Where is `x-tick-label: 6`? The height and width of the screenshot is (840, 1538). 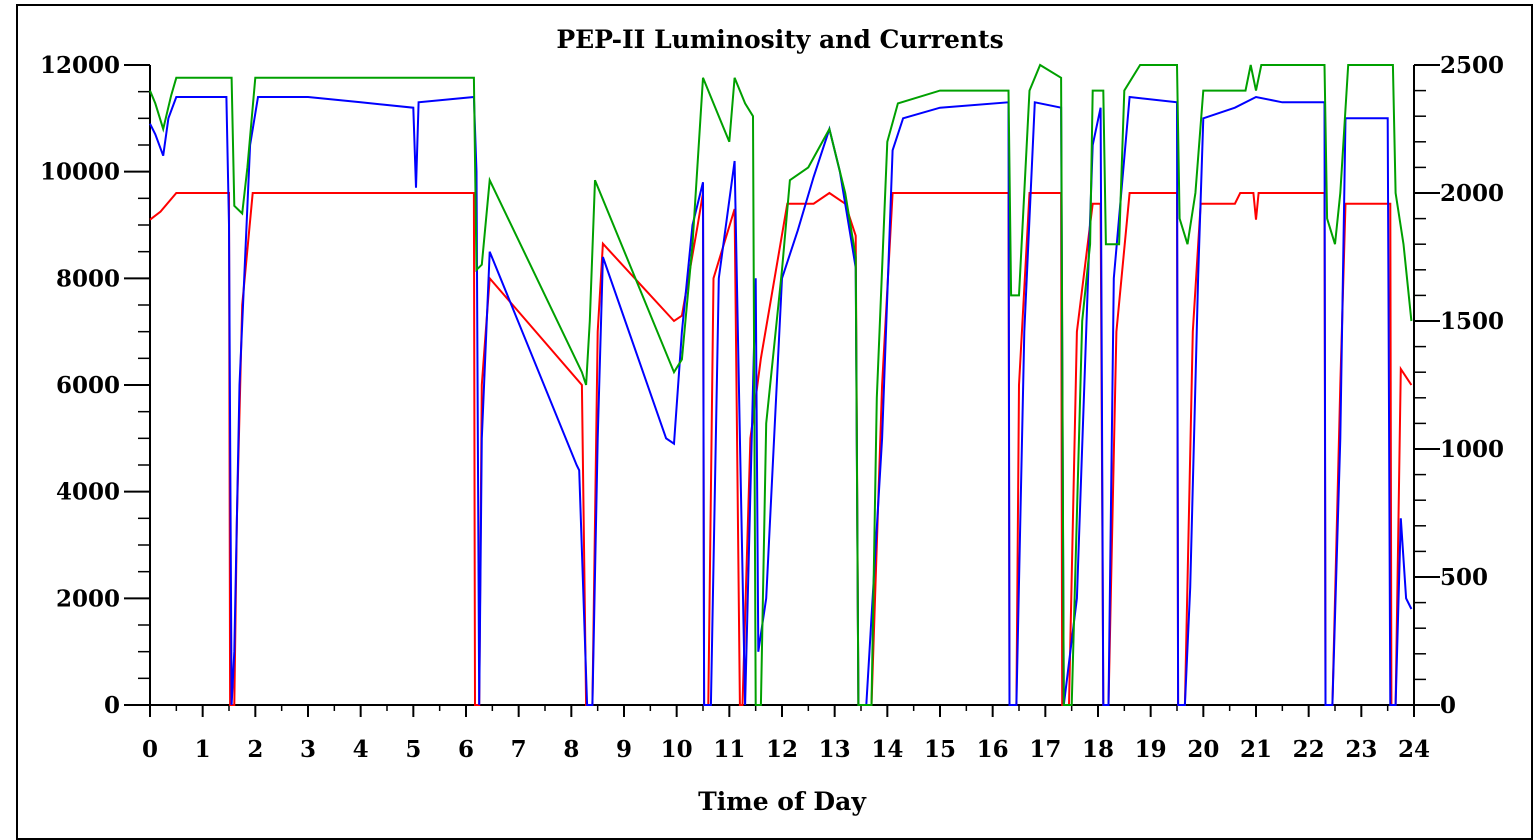 x-tick-label: 6 is located at coordinates (466, 749).